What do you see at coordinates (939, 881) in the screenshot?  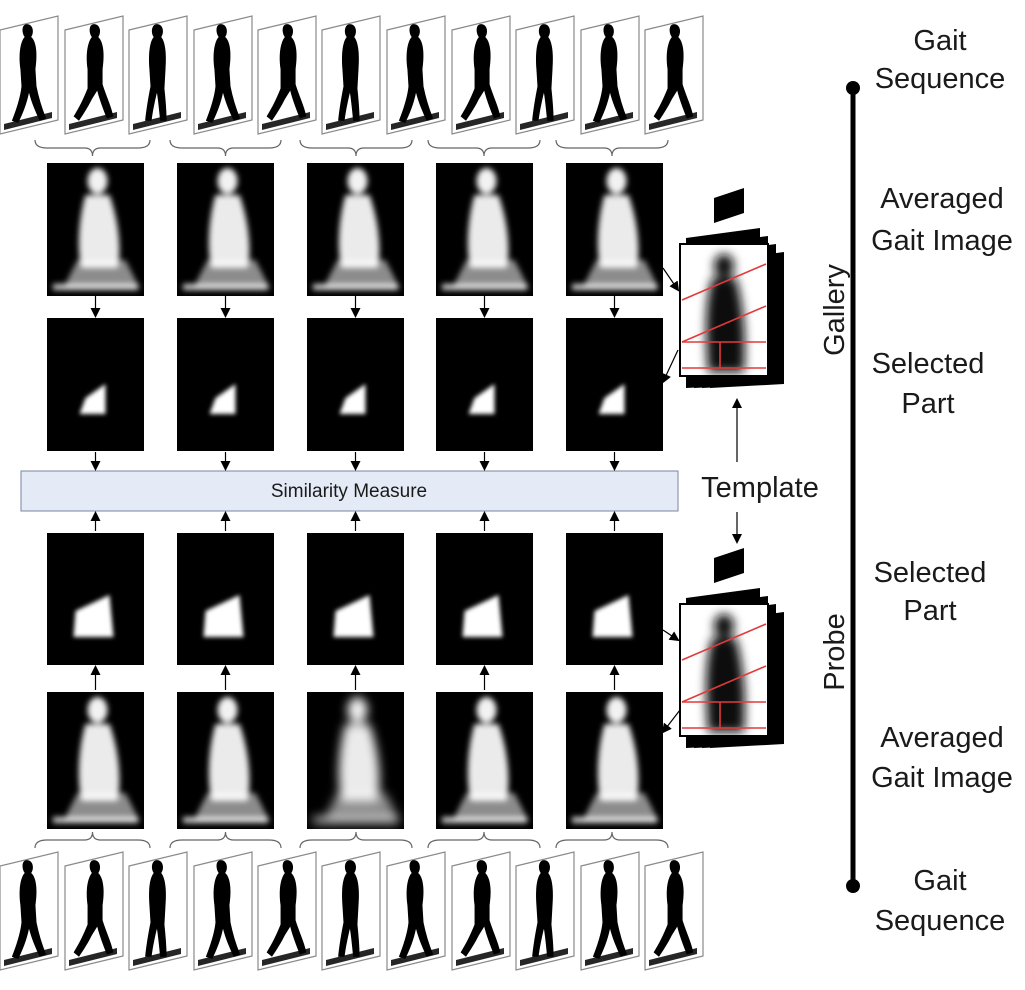 I see `probe-sequence-line1: Gait` at bounding box center [939, 881].